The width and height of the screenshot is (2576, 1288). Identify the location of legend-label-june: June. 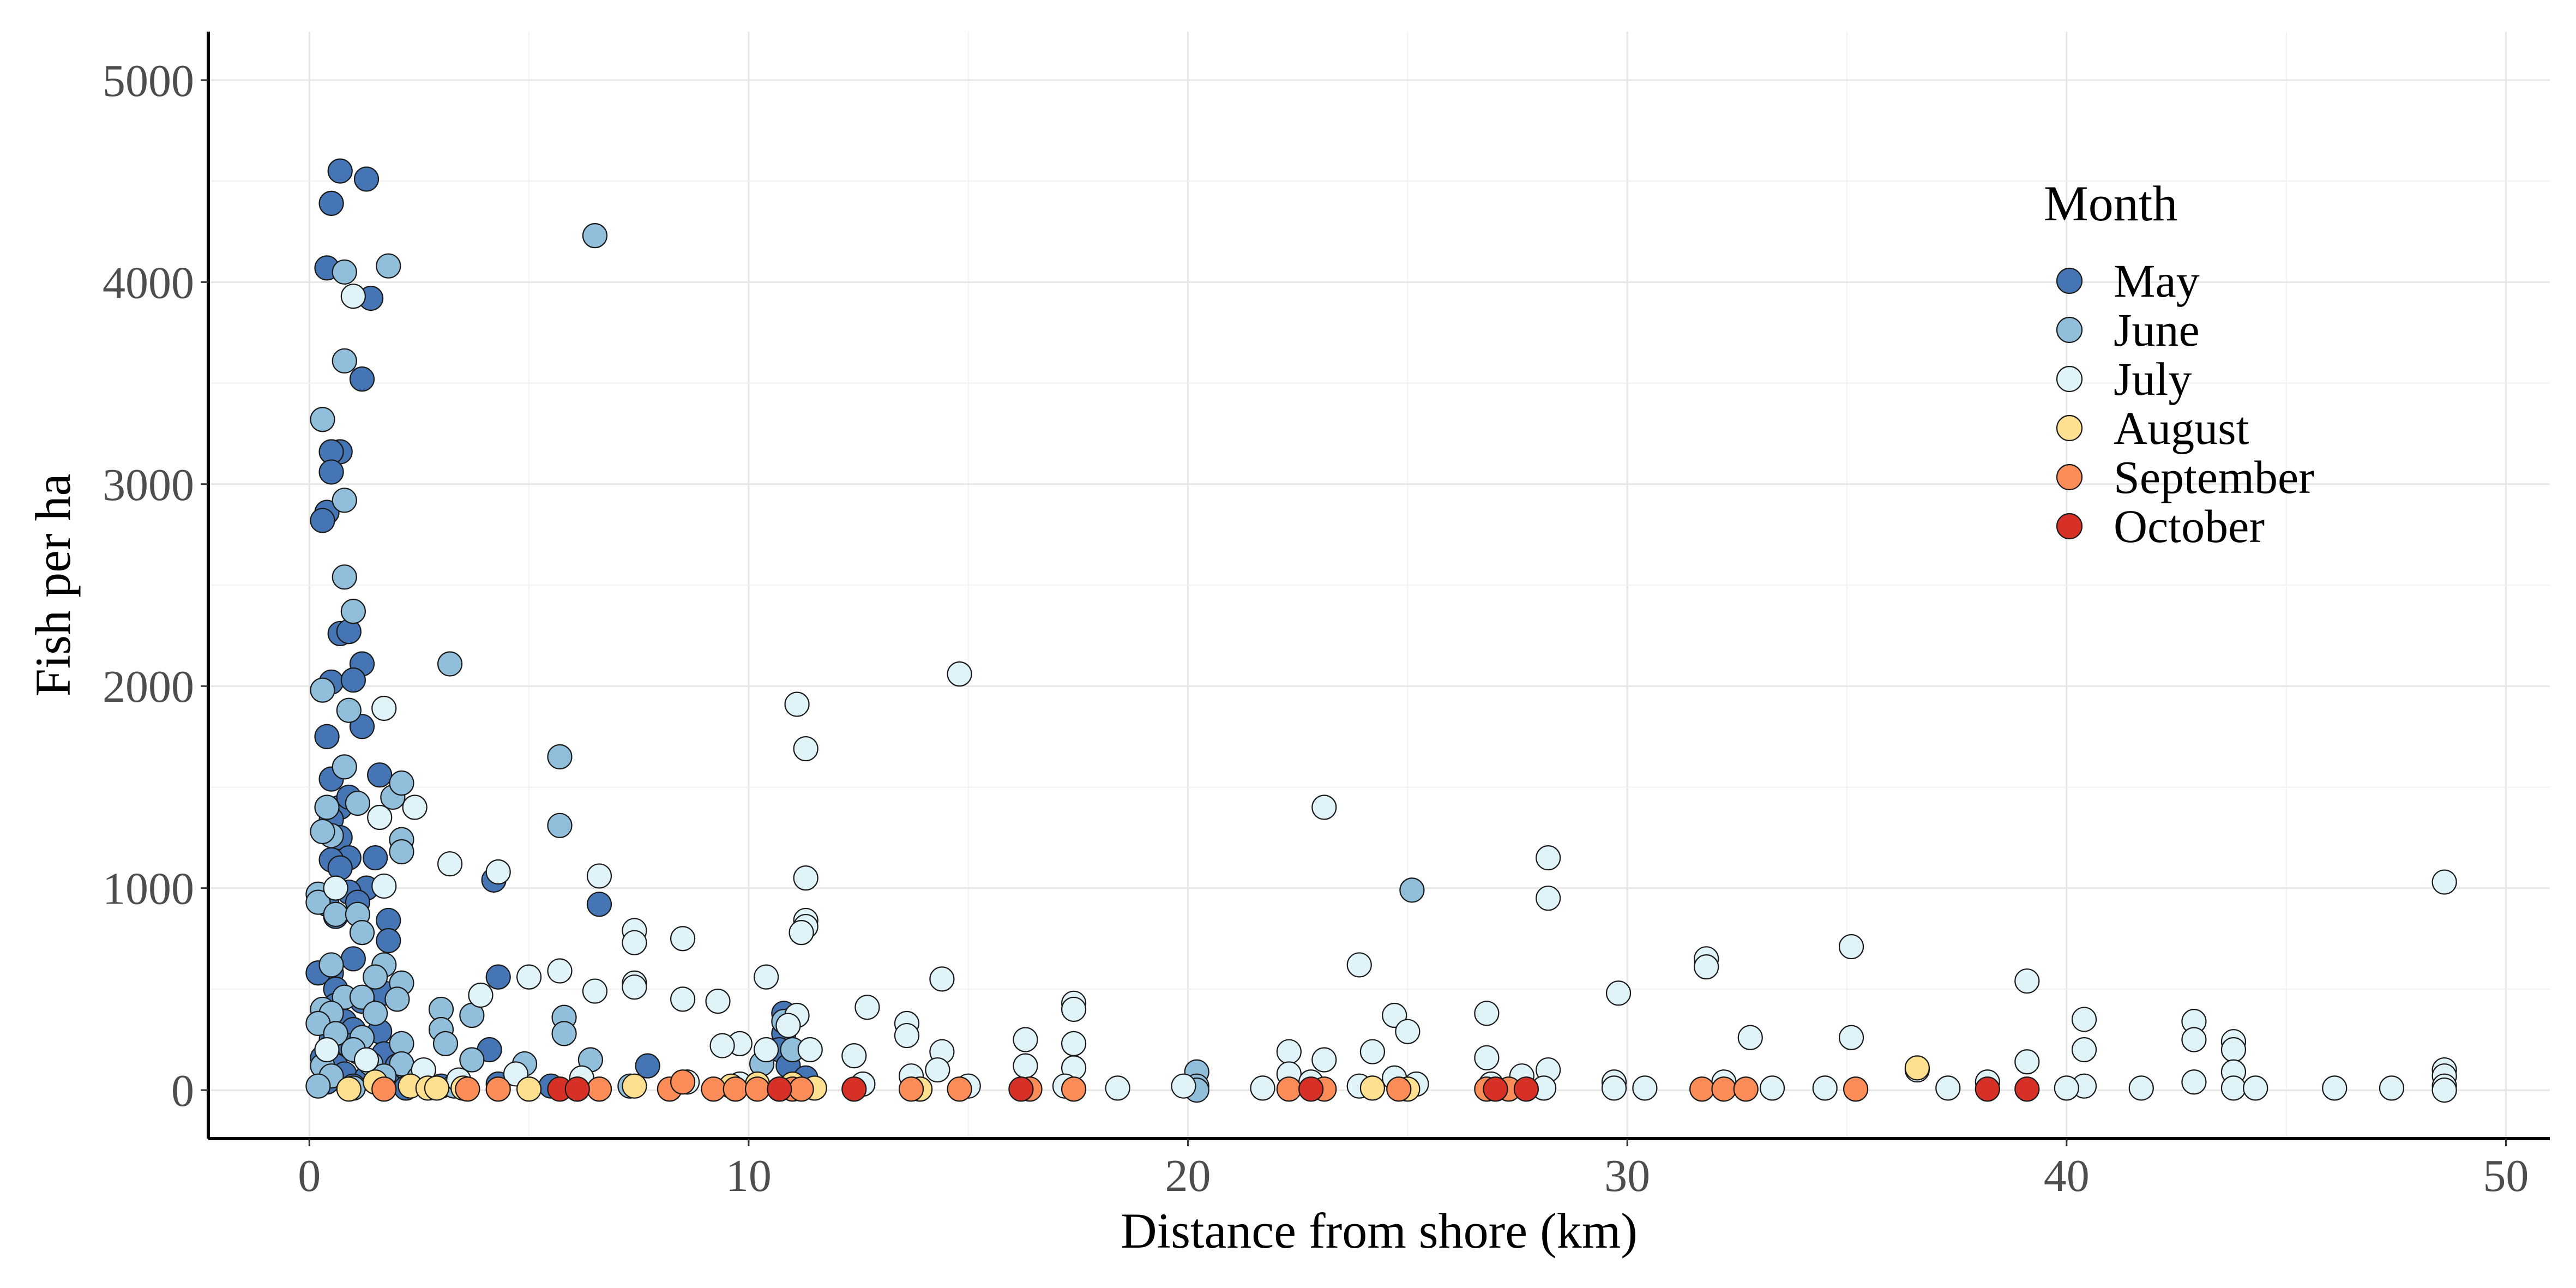
(2157, 330).